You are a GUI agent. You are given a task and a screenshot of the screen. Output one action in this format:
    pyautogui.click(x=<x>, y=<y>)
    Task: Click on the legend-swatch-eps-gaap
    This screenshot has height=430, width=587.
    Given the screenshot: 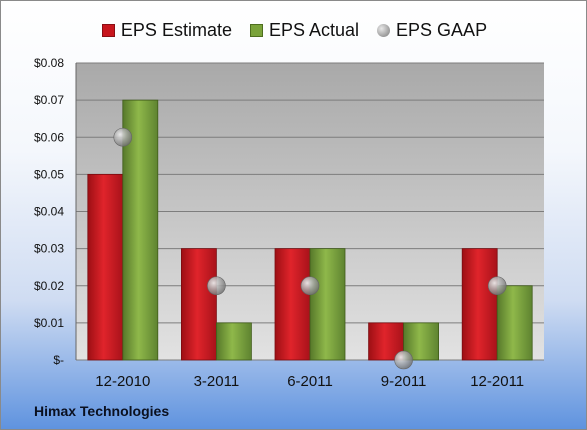 What is the action you would take?
    pyautogui.click(x=384, y=30)
    